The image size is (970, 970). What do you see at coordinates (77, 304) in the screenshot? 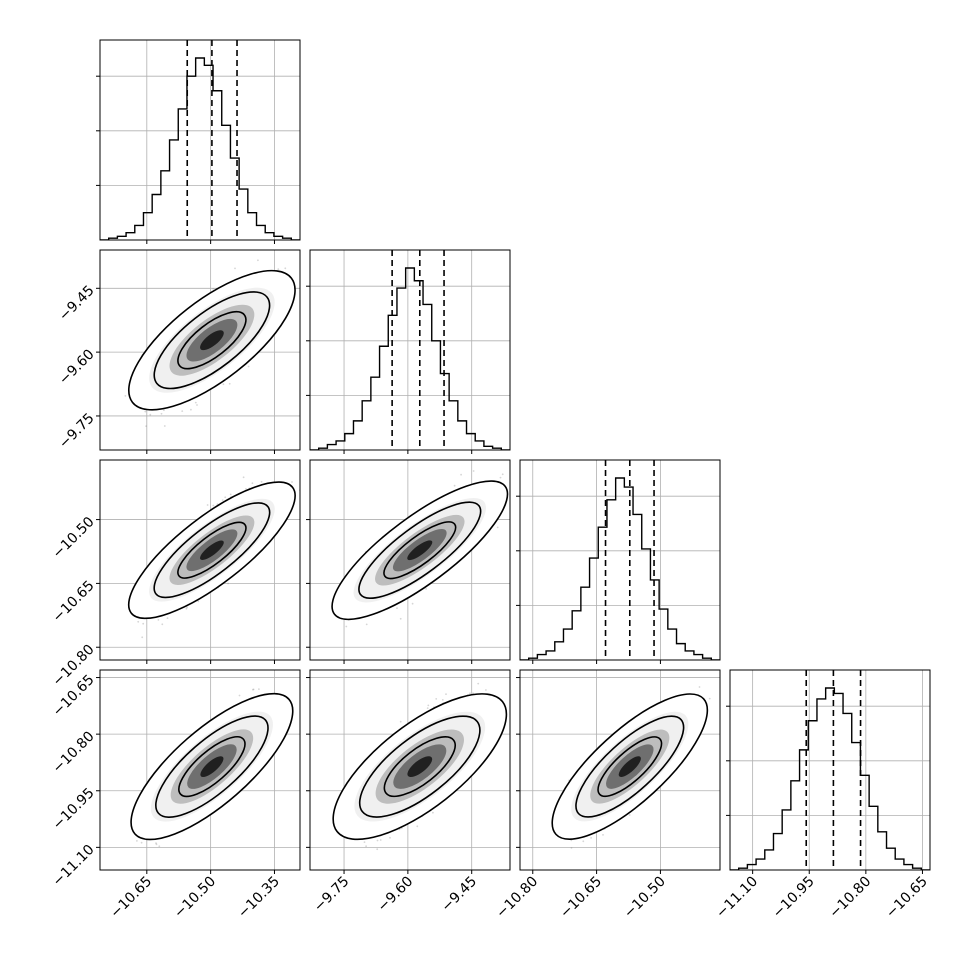
I see `y-tick-label: −9.45` at bounding box center [77, 304].